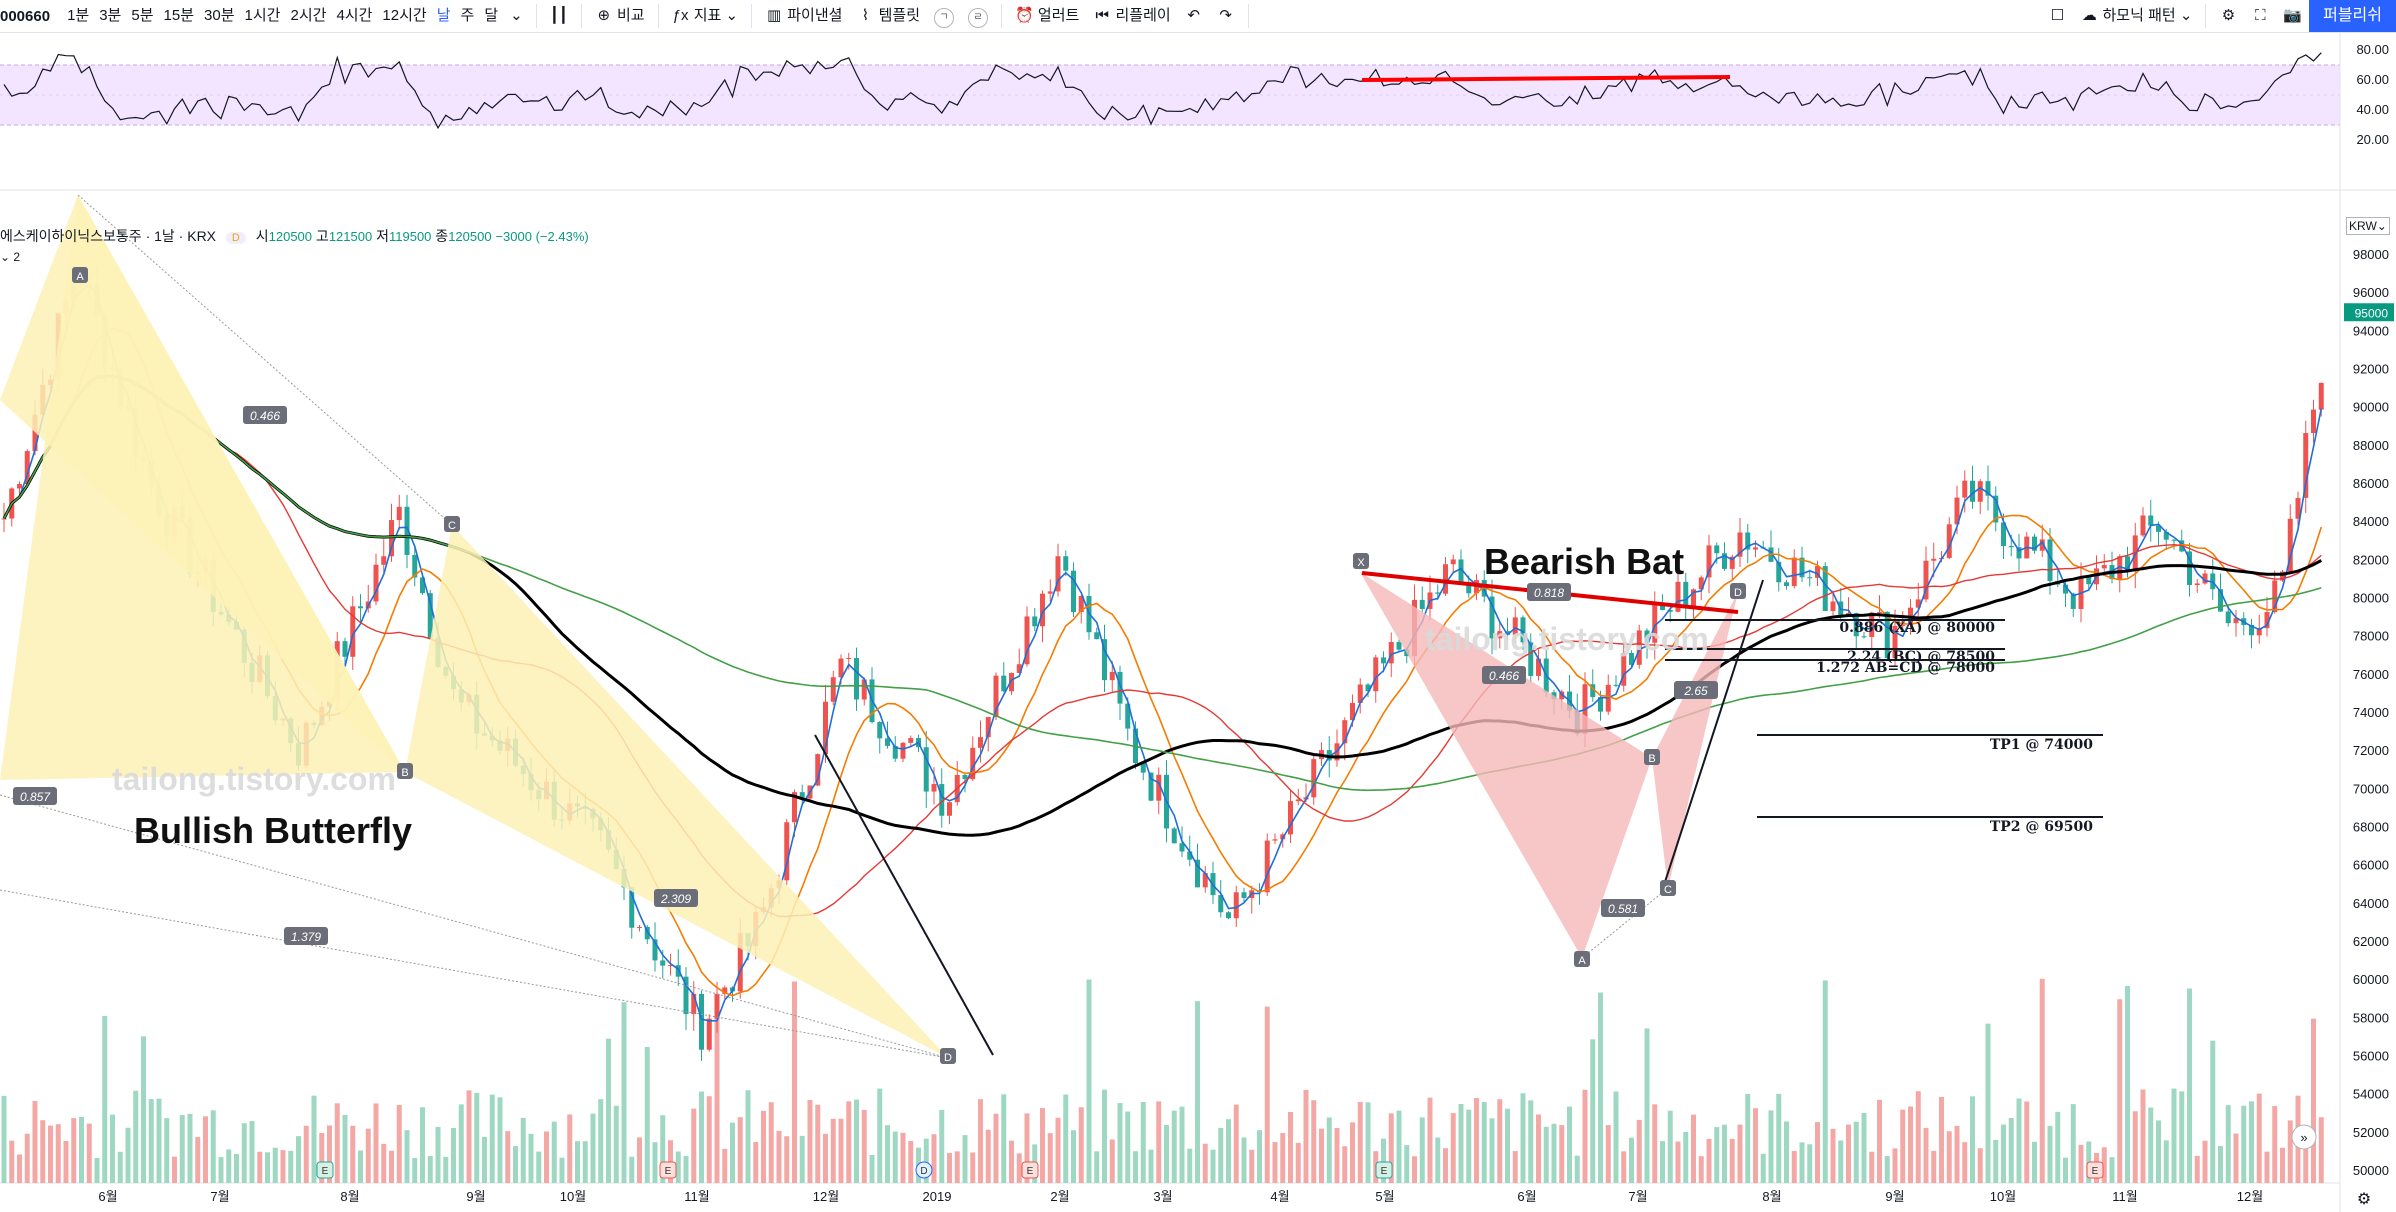 The height and width of the screenshot is (1212, 2396). I want to click on templates-button: ⌇ 템플릿, so click(888, 16).